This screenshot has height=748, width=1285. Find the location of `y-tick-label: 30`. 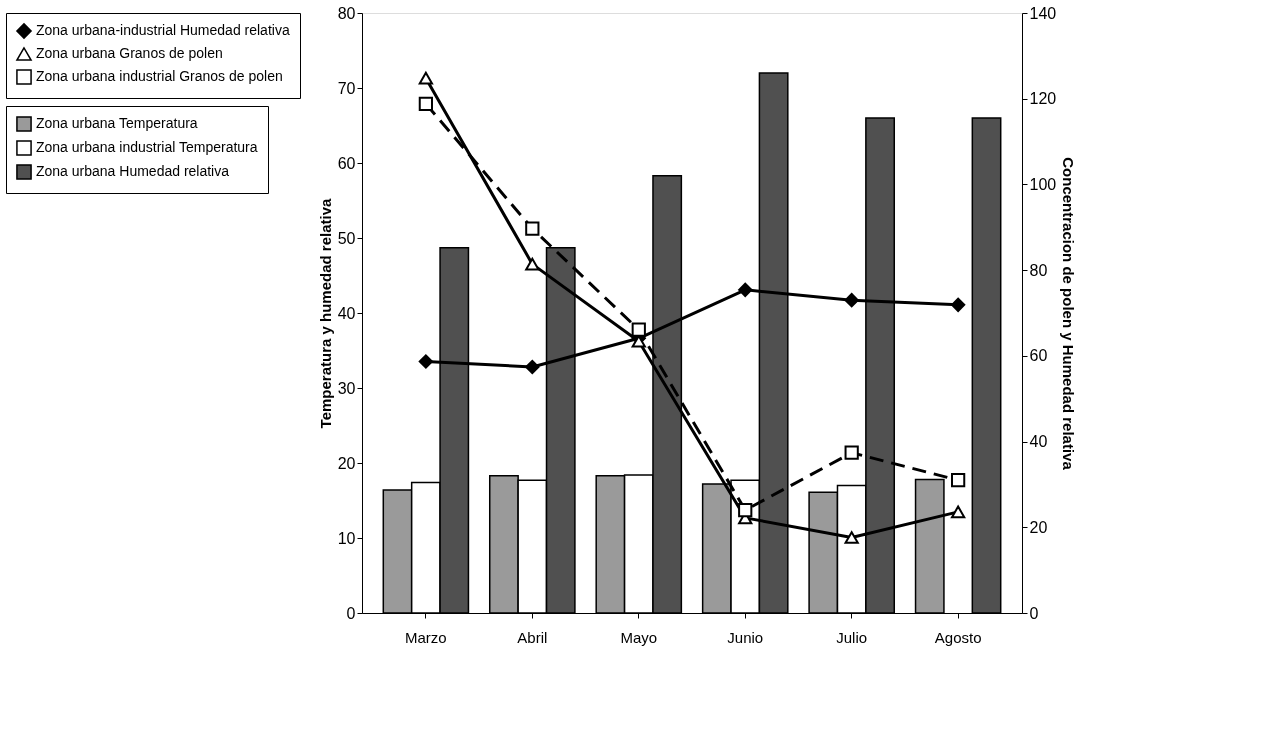

y-tick-label: 30 is located at coordinates (346, 388).